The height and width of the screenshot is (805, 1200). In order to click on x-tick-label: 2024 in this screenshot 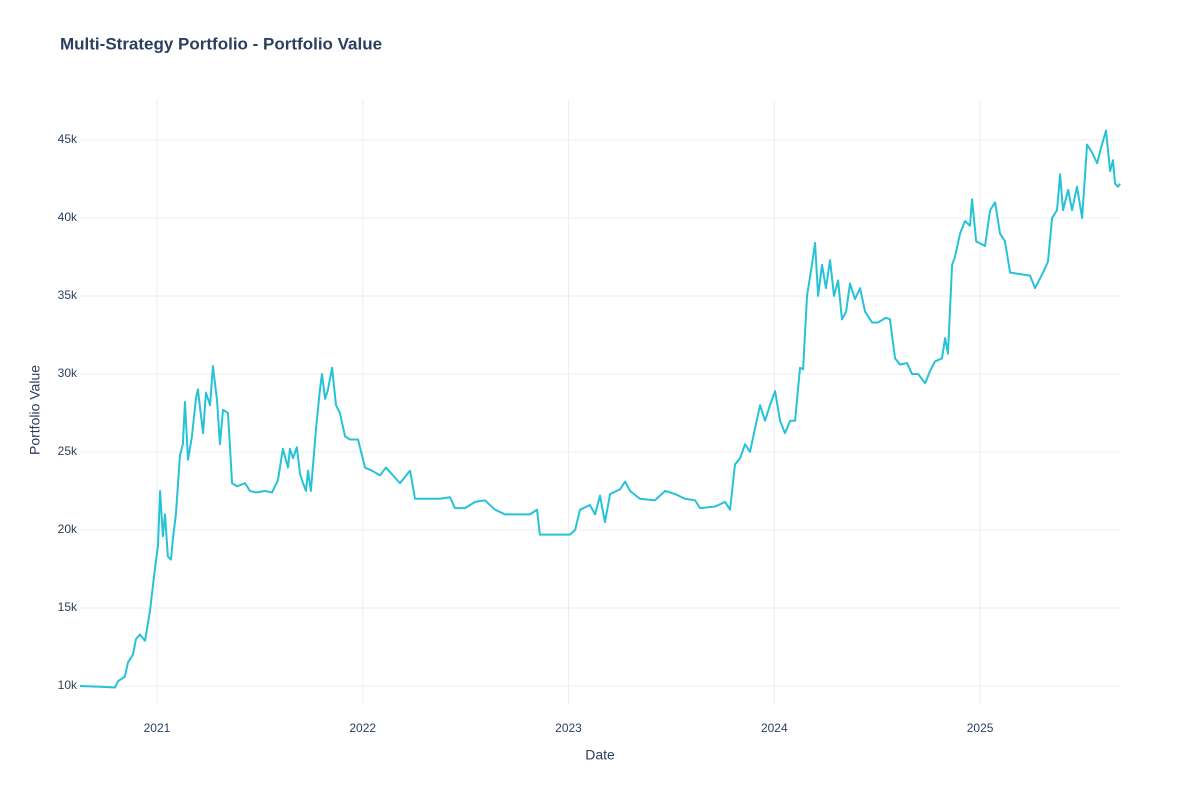, I will do `click(774, 728)`.